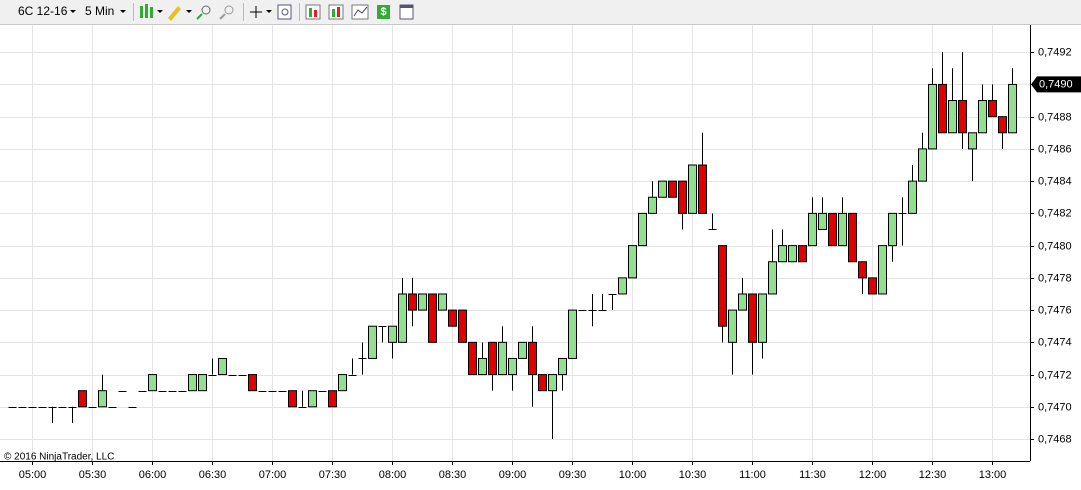 Image resolution: width=1081 pixels, height=490 pixels. Describe the element at coordinates (1055, 375) in the screenshot. I see `y-tick-label: 0,7472` at that location.